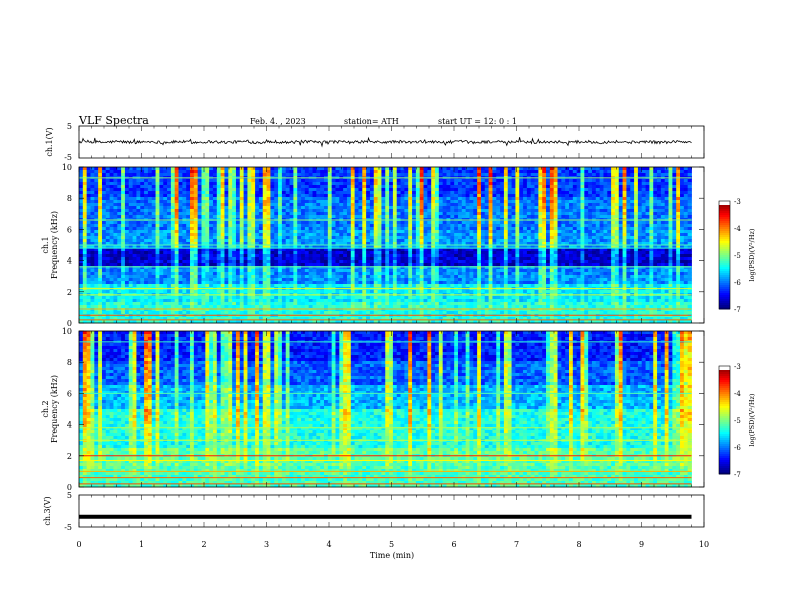  Describe the element at coordinates (371, 121) in the screenshot. I see `station-label: station= ATH` at that location.